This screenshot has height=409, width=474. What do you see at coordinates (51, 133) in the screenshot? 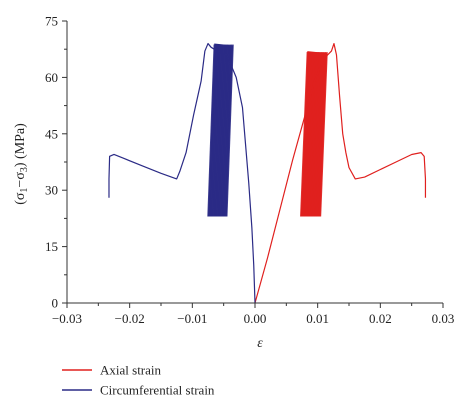
I see `y-tick-label: 45` at bounding box center [51, 133].